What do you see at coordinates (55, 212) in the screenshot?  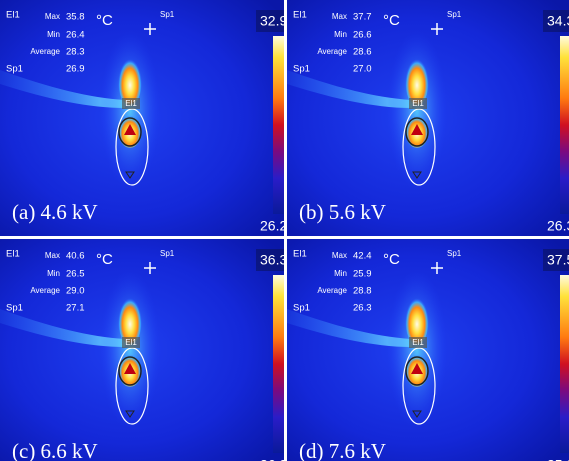 I see `caption: (a) 4.6 kV` at bounding box center [55, 212].